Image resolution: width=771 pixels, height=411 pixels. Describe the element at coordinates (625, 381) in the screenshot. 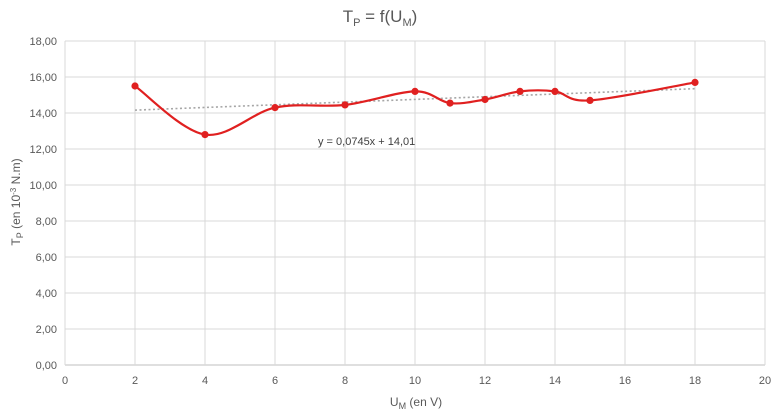

I see `x-tick-label: 16` at that location.